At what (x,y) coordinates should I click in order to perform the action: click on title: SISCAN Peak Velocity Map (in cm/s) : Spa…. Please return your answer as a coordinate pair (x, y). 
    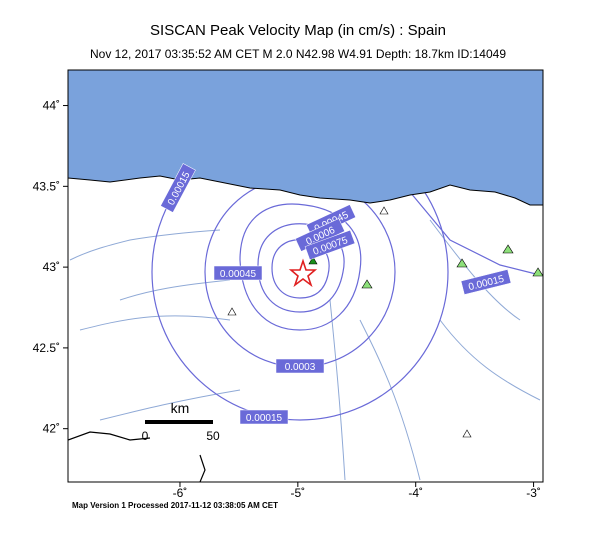
    Looking at the image, I should click on (298, 30).